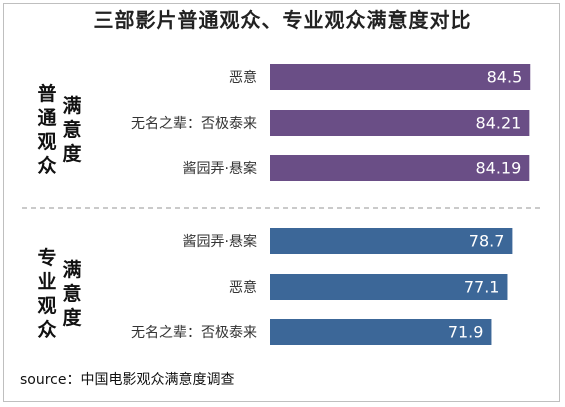  Describe the element at coordinates (505, 77) in the screenshot. I see `data-label: 84.5` at that location.